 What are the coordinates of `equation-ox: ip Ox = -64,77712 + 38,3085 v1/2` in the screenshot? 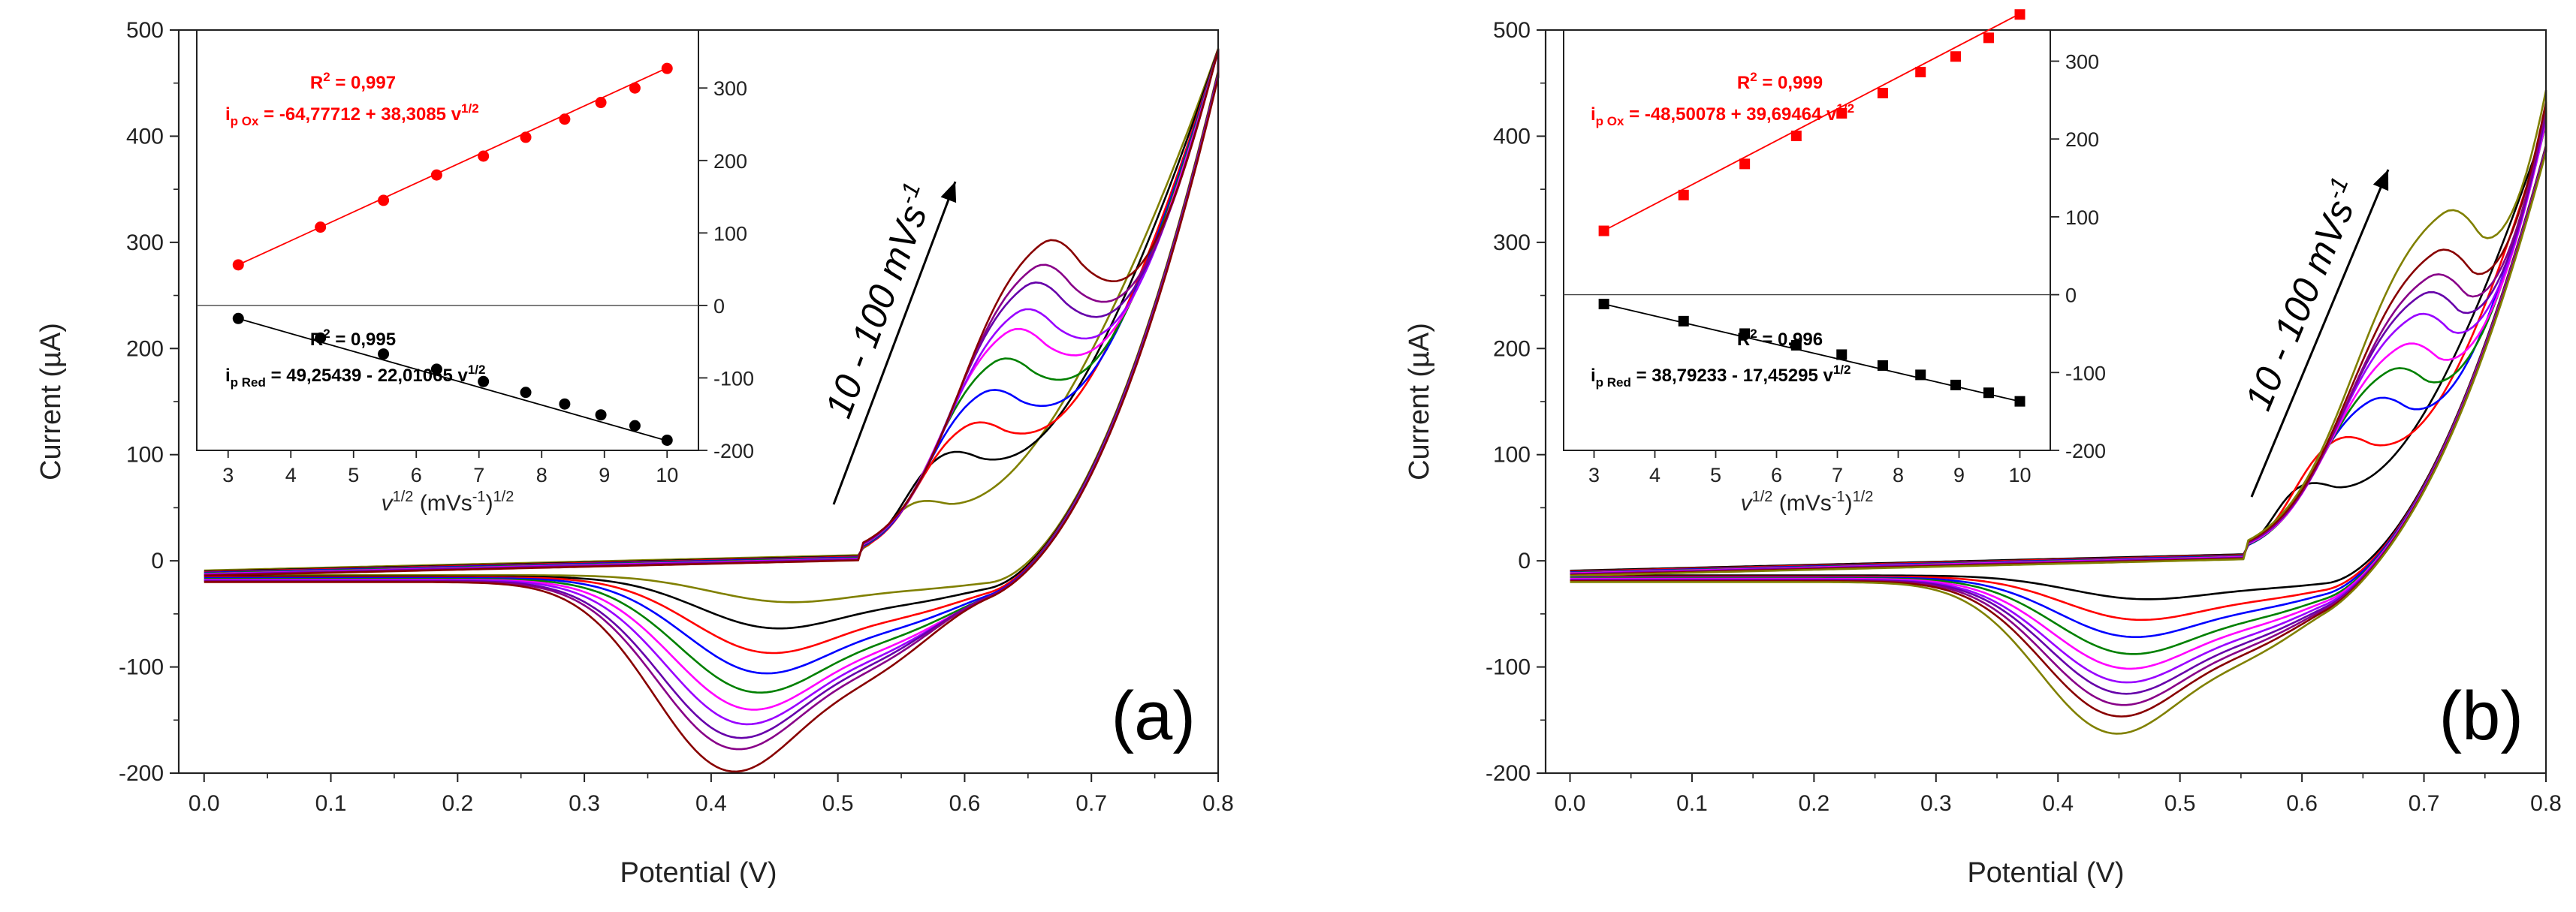 It's located at (352, 114).